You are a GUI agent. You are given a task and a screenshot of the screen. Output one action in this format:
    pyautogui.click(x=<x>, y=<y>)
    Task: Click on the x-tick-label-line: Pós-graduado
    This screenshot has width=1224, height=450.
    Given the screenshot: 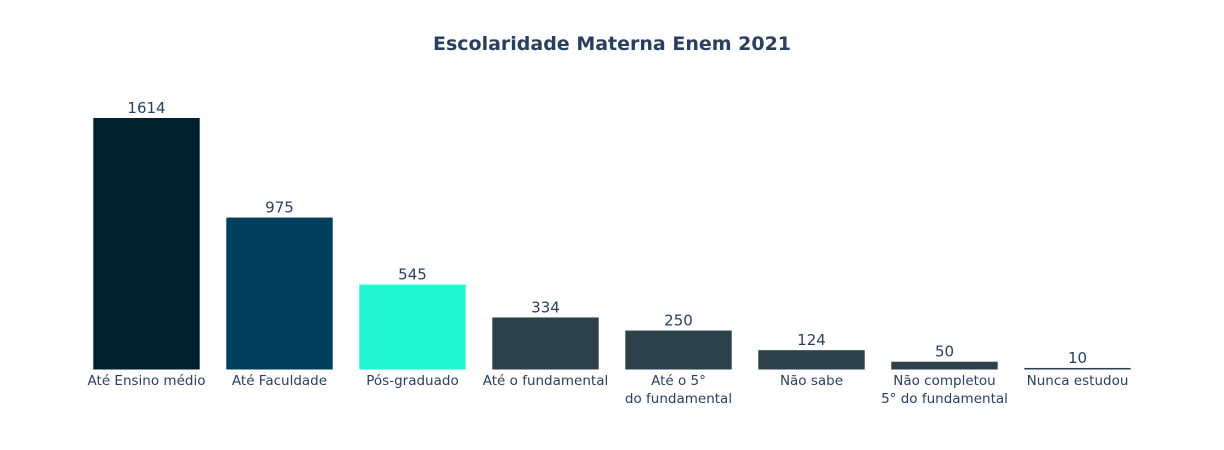 What is the action you would take?
    pyautogui.click(x=412, y=381)
    